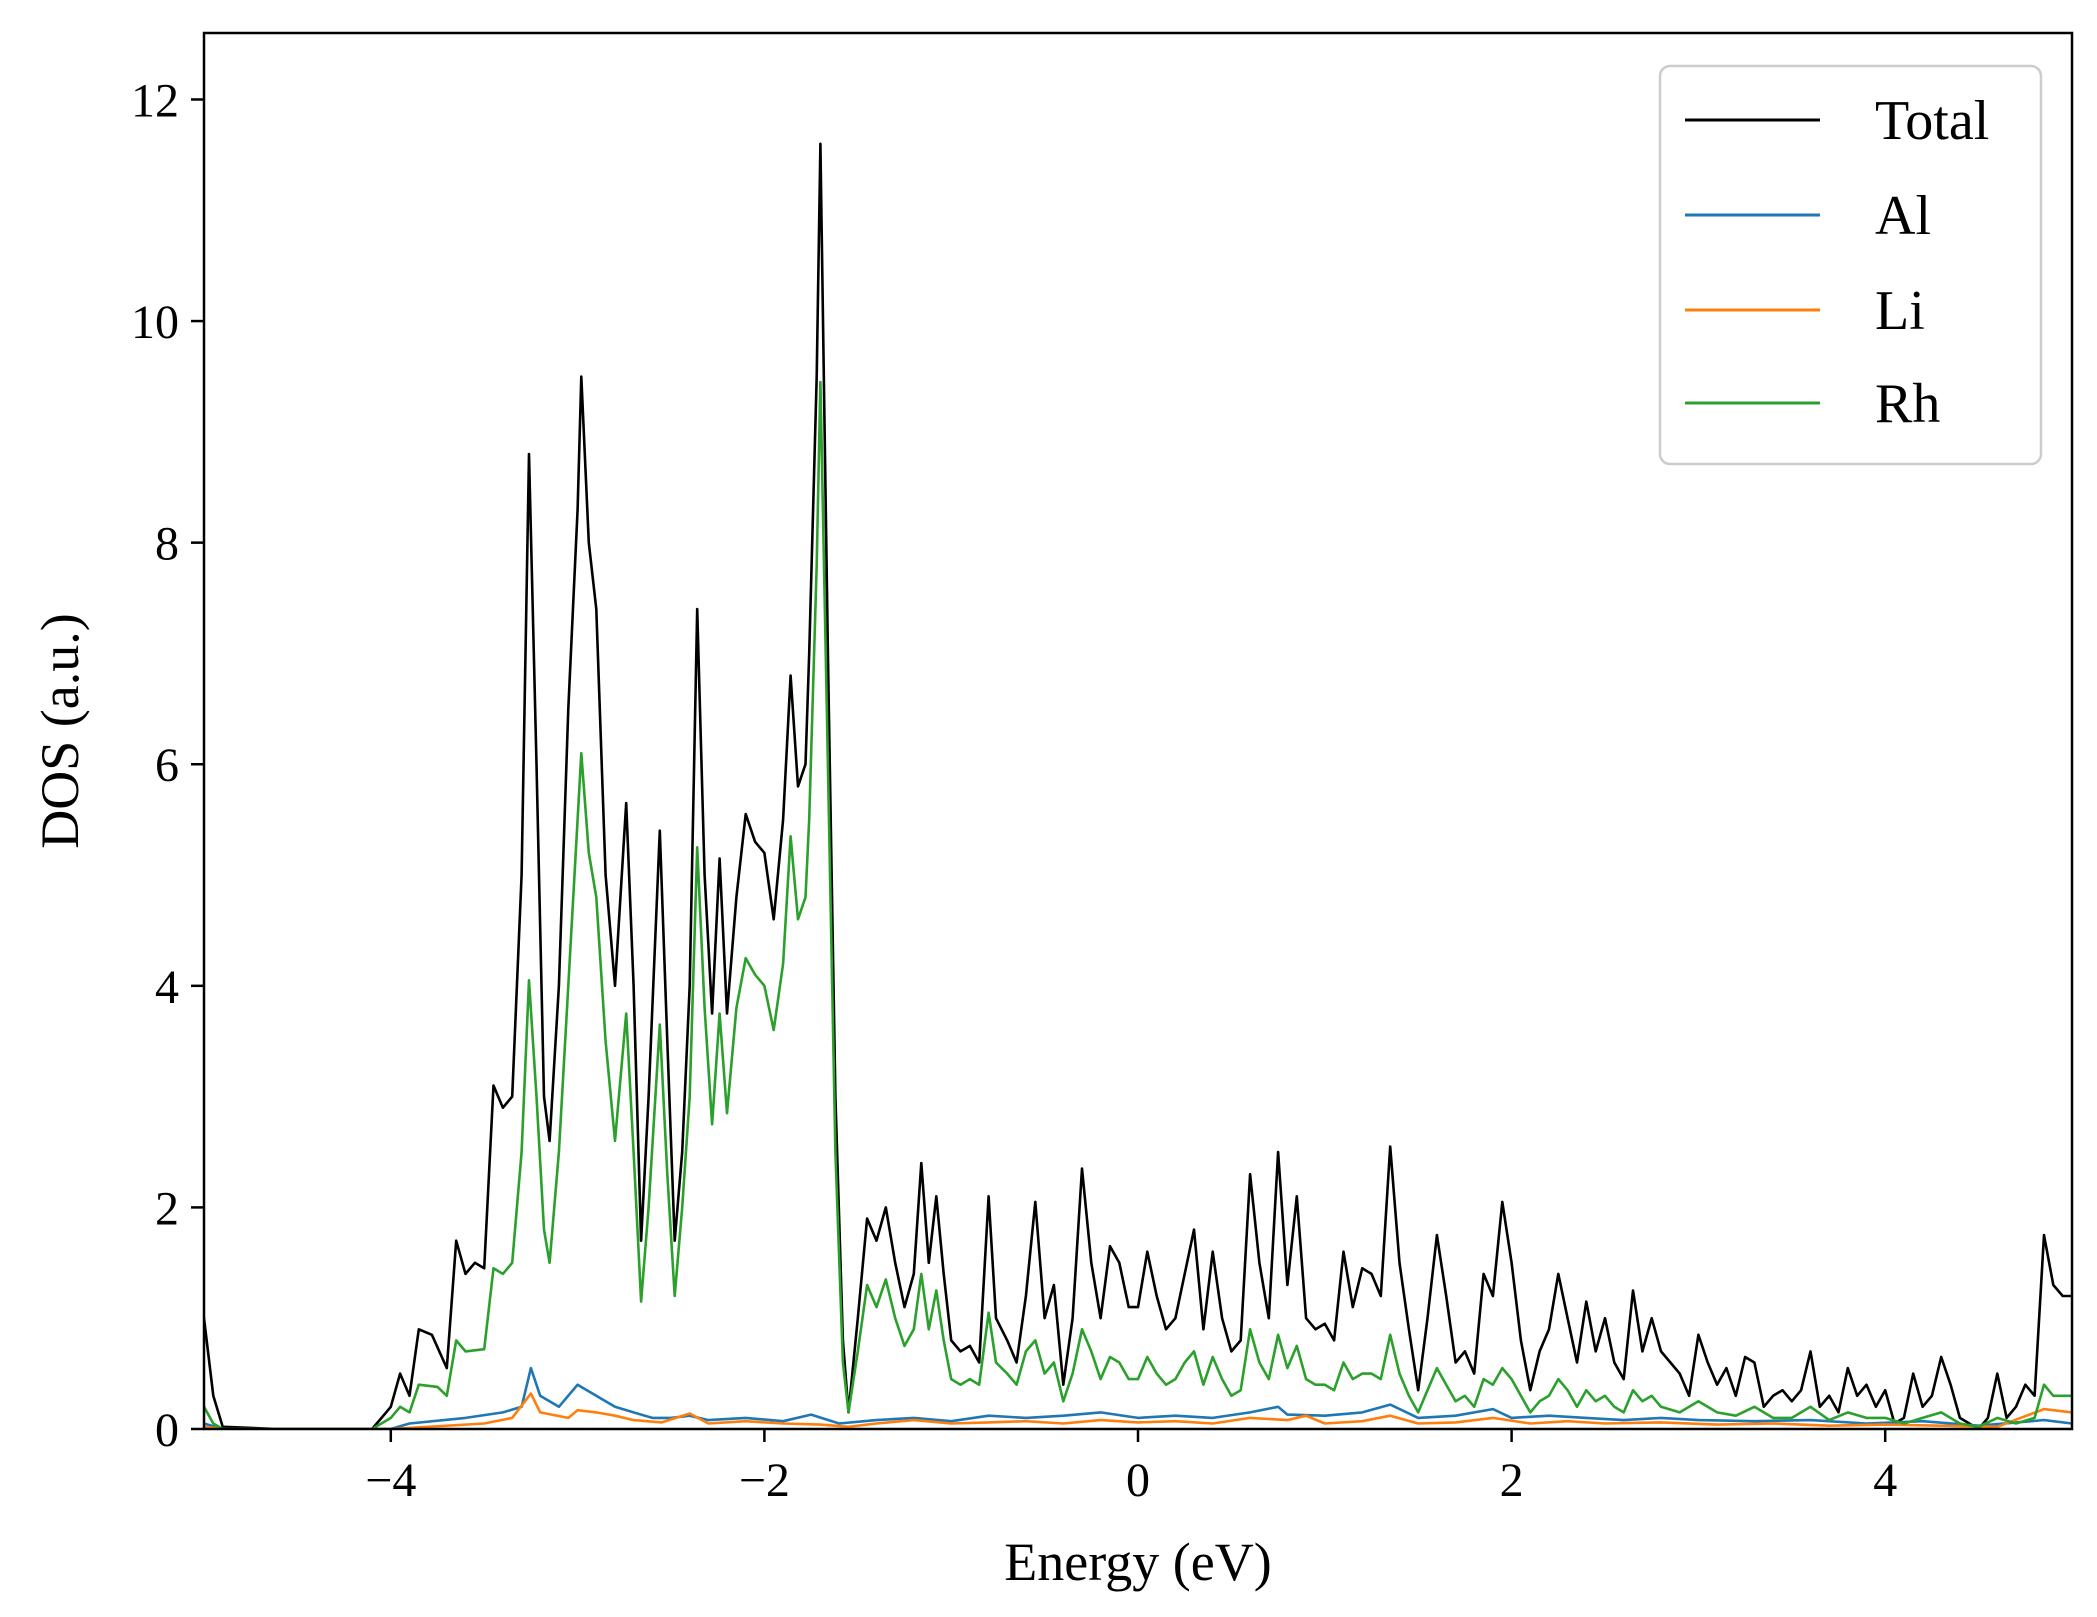 The height and width of the screenshot is (1617, 2097). Describe the element at coordinates (764, 1480) in the screenshot. I see `x-tick-label: −2` at that location.